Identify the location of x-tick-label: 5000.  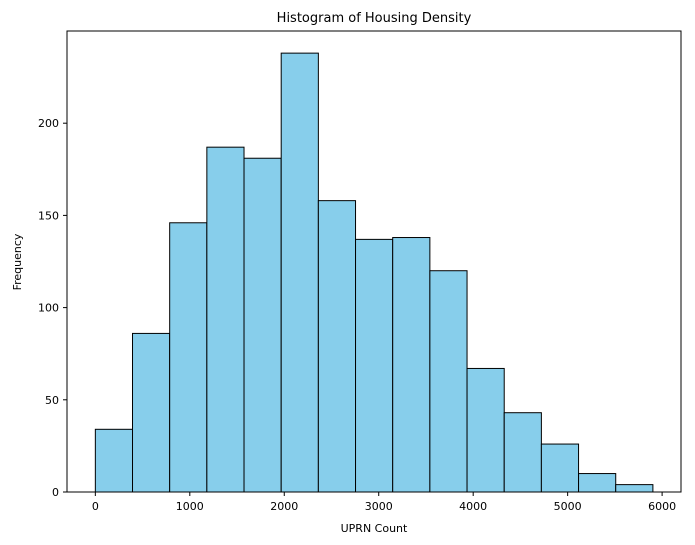
(568, 506).